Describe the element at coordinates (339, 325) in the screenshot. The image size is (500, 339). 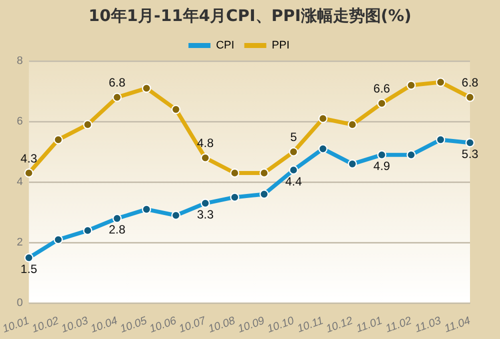
I see `x-tick-label: 10.12` at that location.